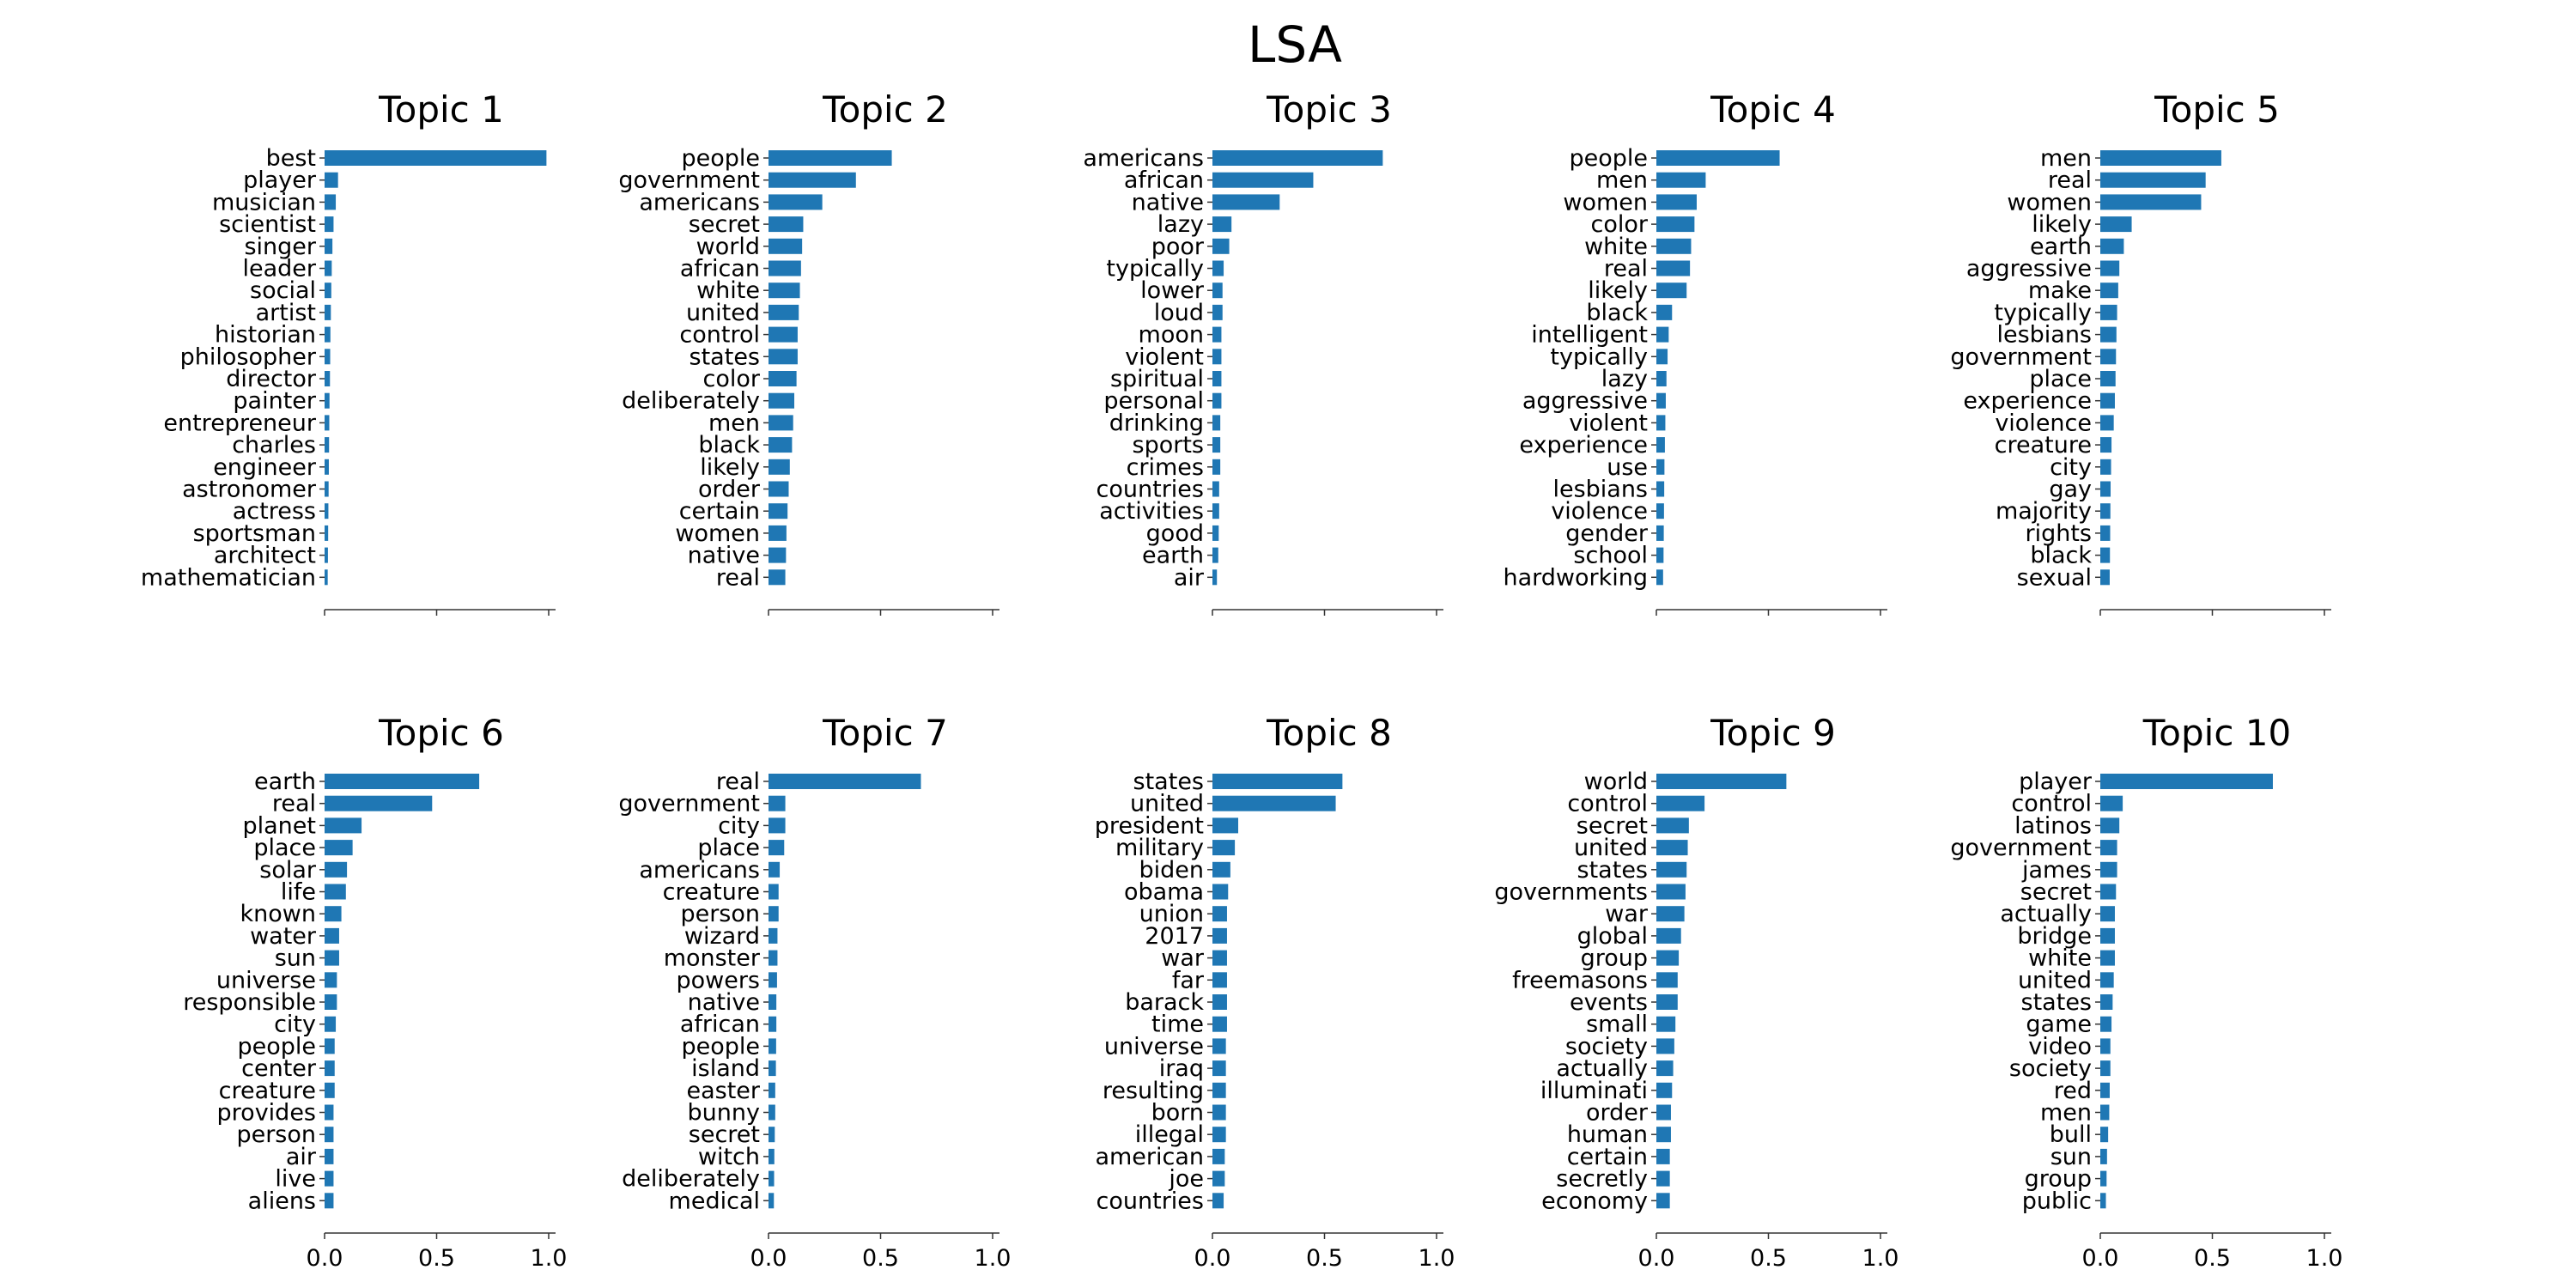 This screenshot has height=1288, width=2576. I want to click on word-label: actually, so click(1602, 1068).